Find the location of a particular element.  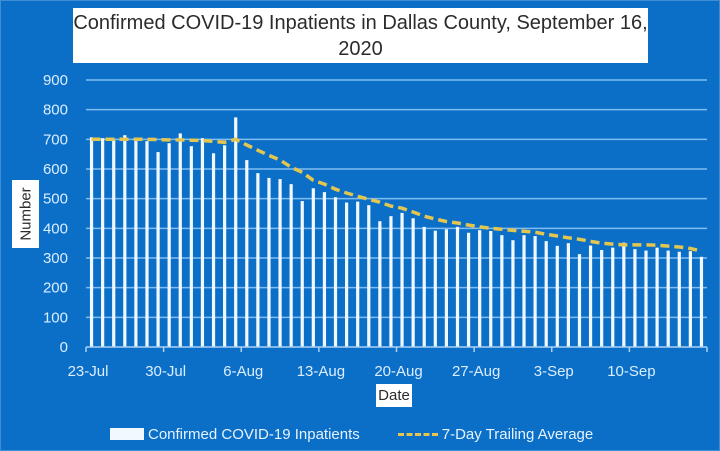

legend-item-average: 7-Day Trailing Average is located at coordinates (495, 434).